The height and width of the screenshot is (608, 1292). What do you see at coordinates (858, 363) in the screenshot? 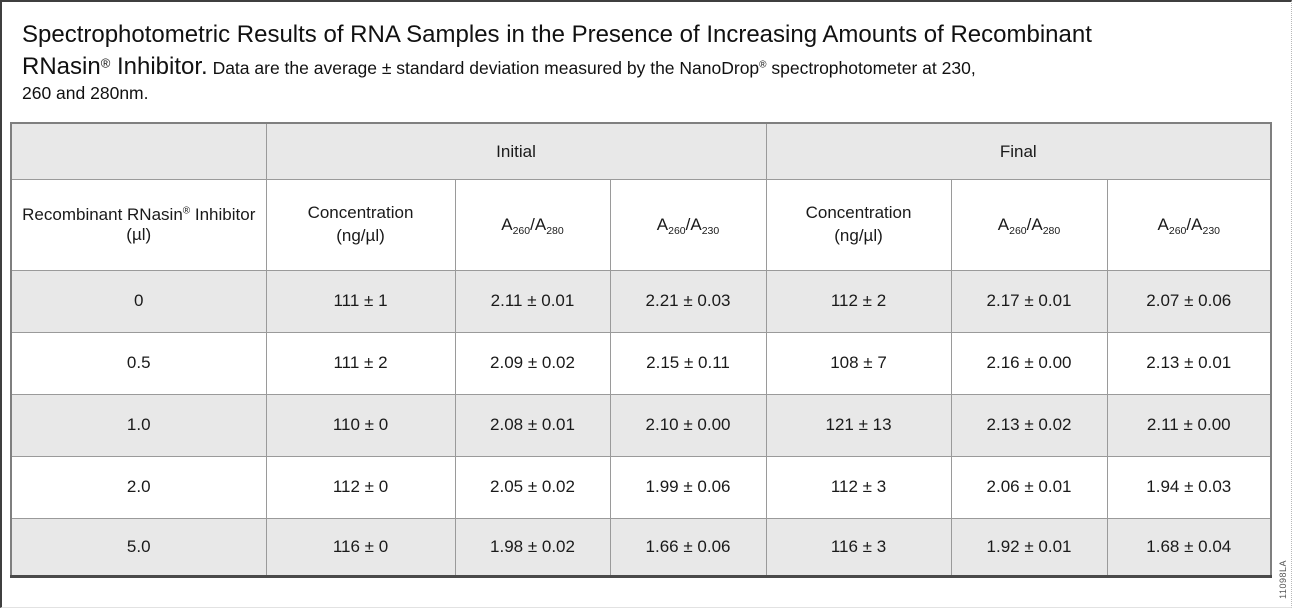
I see `data-cell: 108 ± 7` at bounding box center [858, 363].